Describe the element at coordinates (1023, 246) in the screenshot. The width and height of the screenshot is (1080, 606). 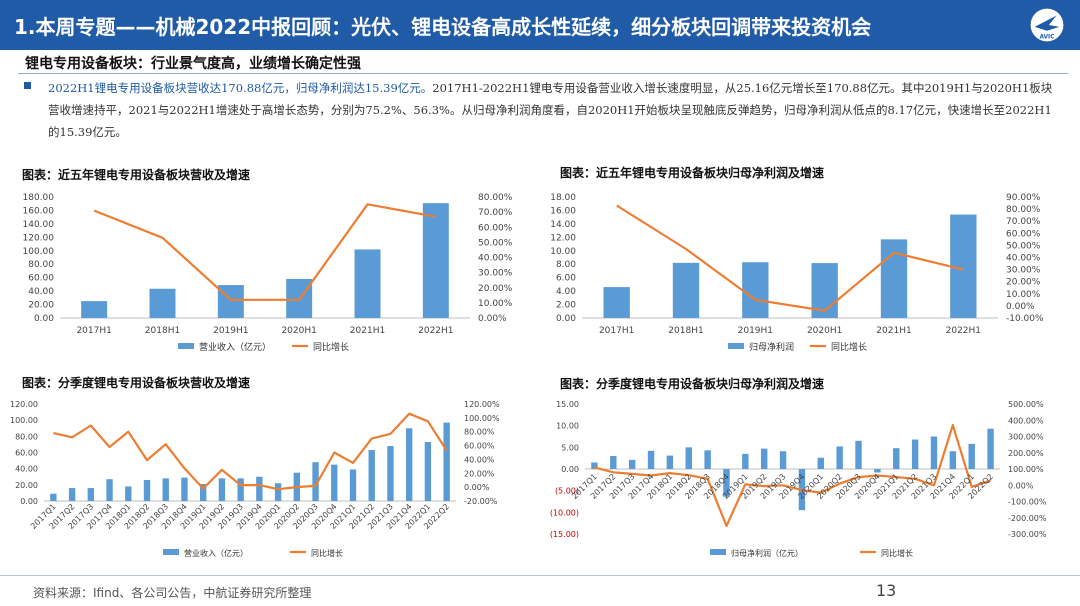
I see `y-right-tick-label: 50.00%` at that location.